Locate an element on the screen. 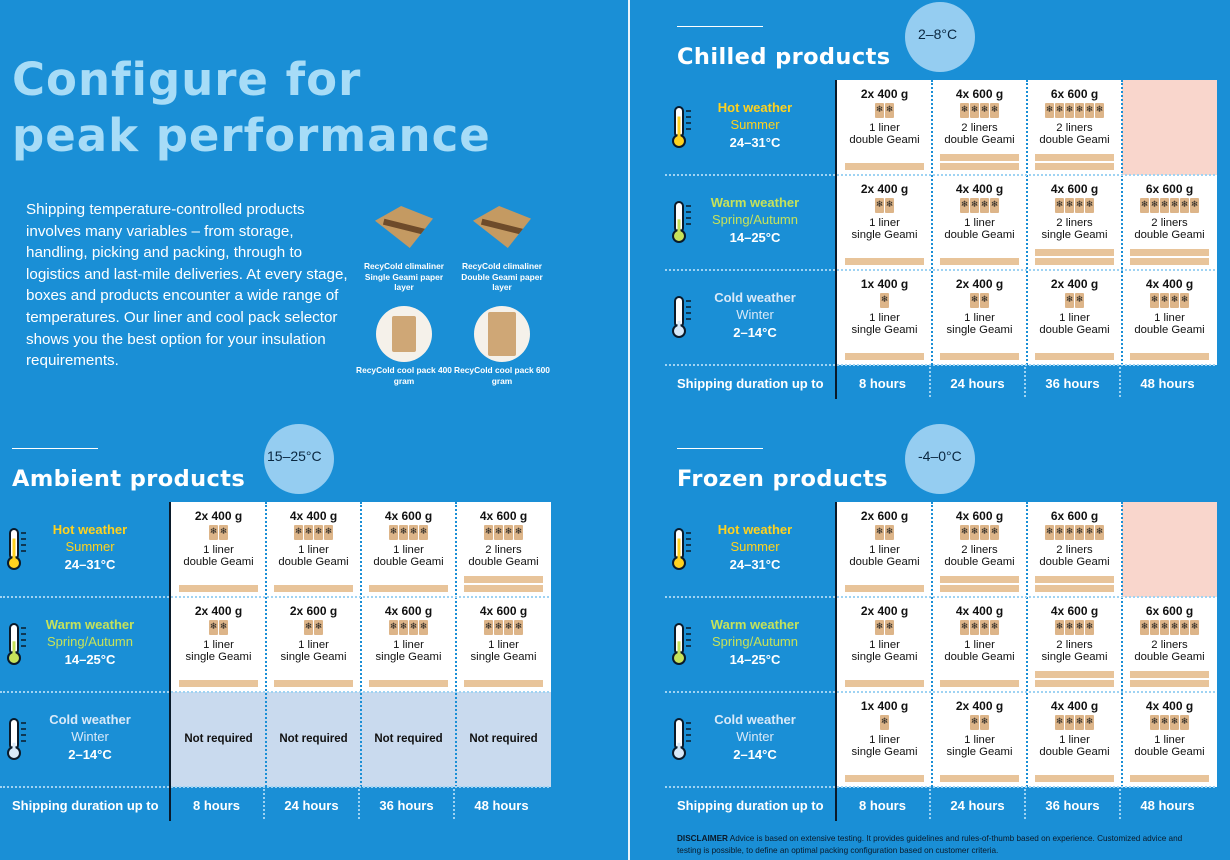 The height and width of the screenshot is (860, 1230). config-cell: 2x 400 g ❄ ❄ 1 liner single Geami is located at coordinates (884, 644).